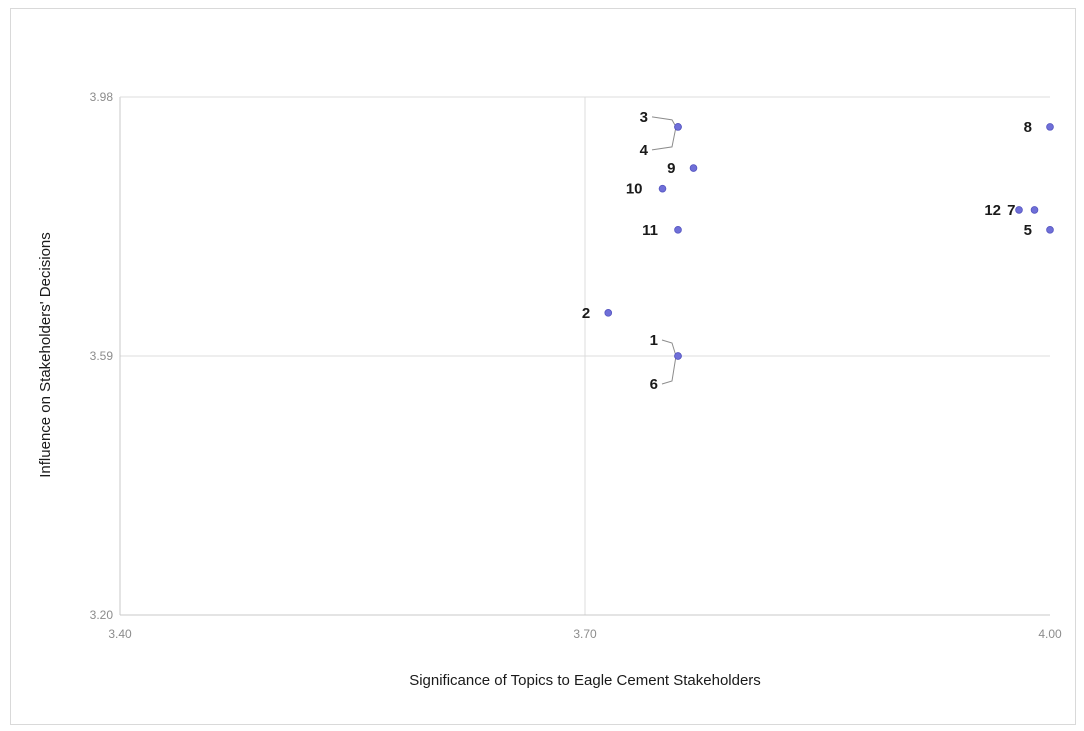  I want to click on point-label-5: 5, so click(1028, 230).